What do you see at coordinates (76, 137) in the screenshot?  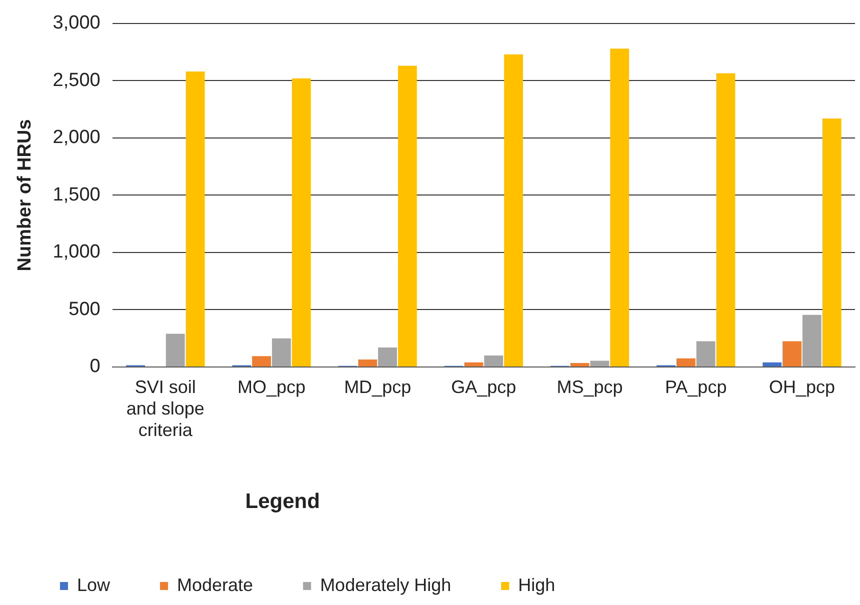 I see `y-tick-label: 2,000` at bounding box center [76, 137].